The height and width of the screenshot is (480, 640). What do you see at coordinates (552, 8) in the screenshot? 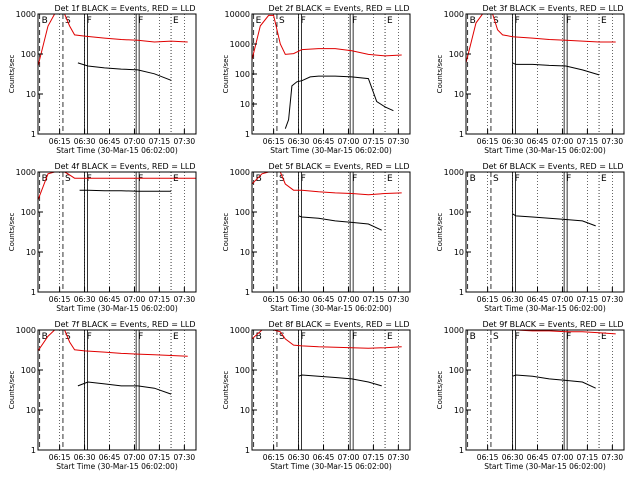
I see `panel-title: Det 3f BLACK = Events, RED = LLD` at bounding box center [552, 8].